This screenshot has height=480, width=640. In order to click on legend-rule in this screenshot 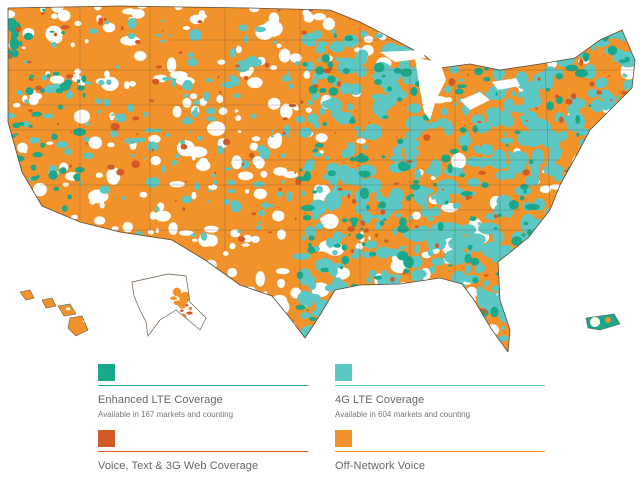, I will do `click(203, 385)`.